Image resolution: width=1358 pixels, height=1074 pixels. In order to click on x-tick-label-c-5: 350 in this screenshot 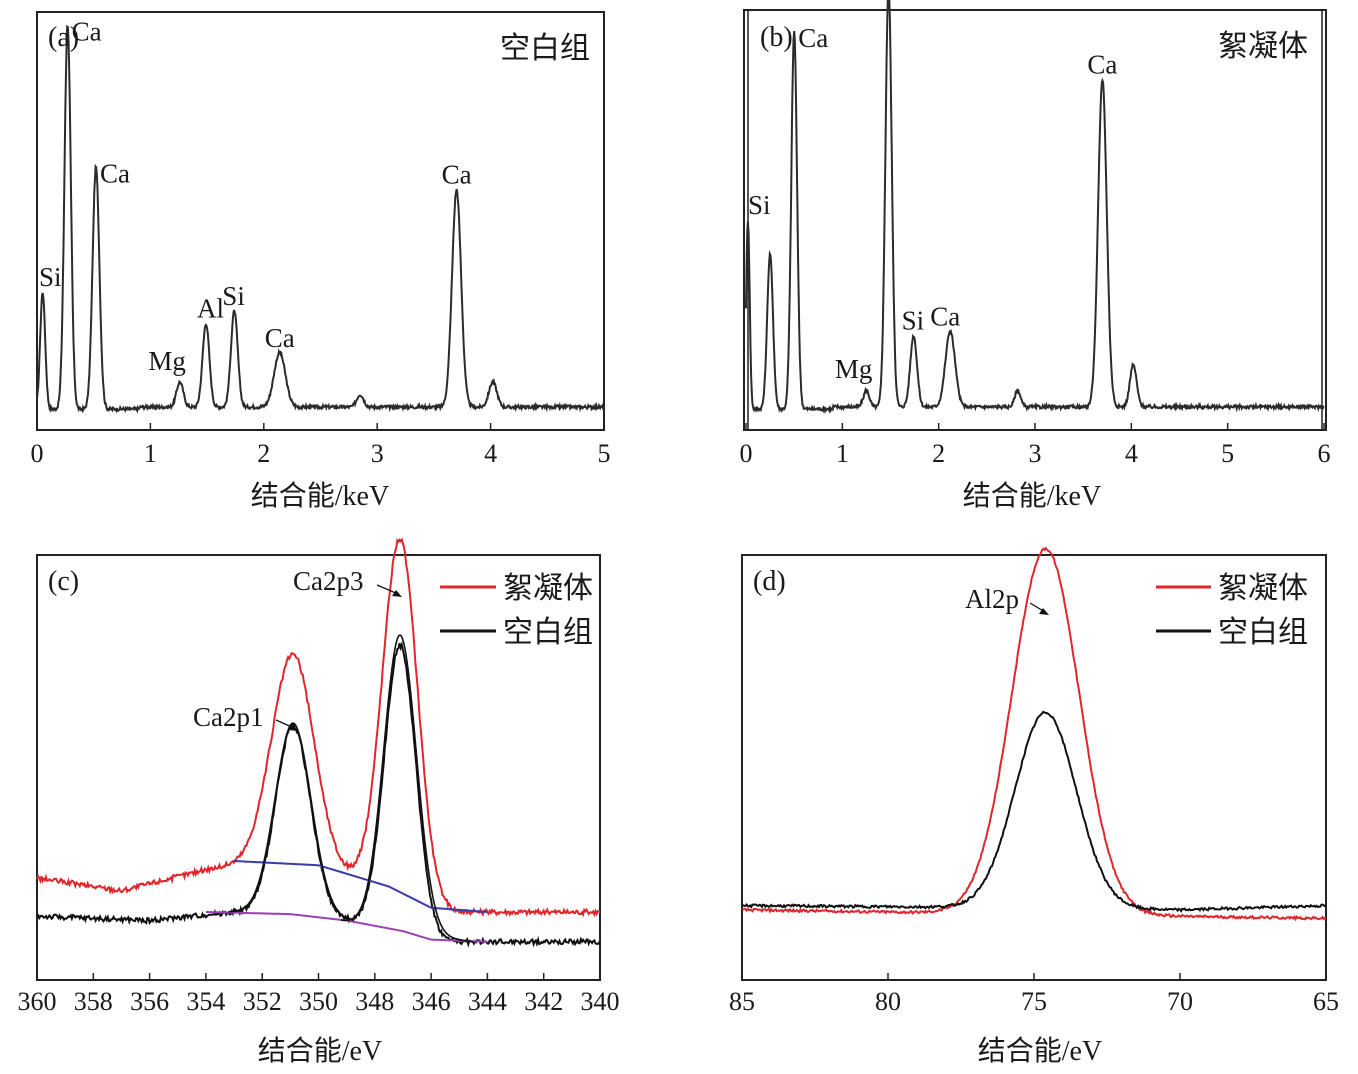, I will do `click(318, 1001)`.